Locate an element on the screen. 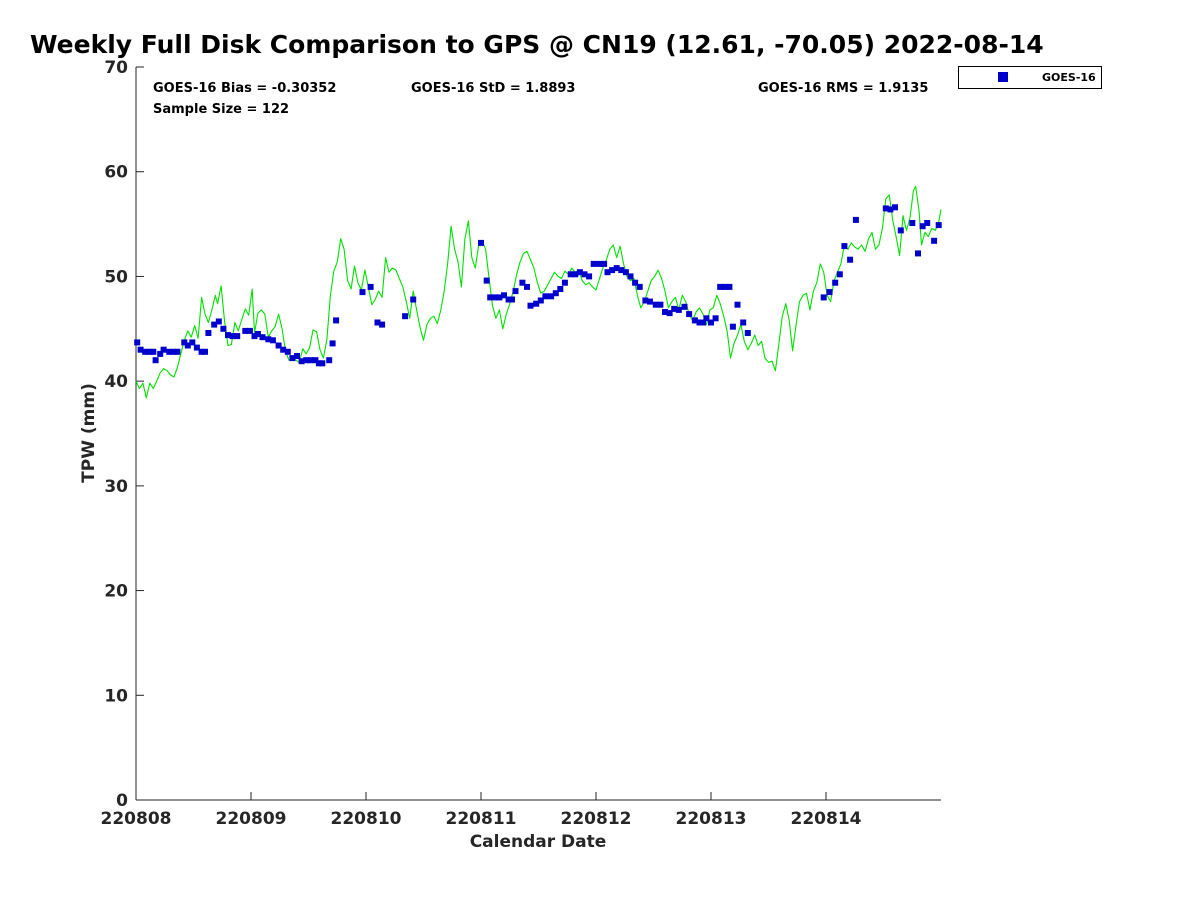 This screenshot has width=1200, height=900. sample-size-annotation: Sample Size = 122 is located at coordinates (221, 109).